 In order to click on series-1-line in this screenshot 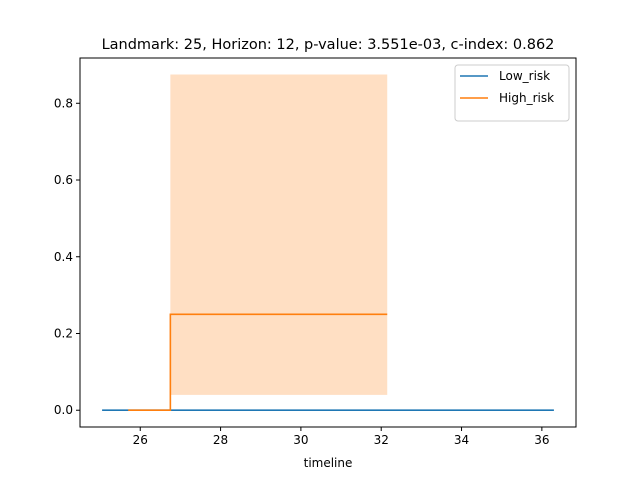, I will do `click(258, 362)`.